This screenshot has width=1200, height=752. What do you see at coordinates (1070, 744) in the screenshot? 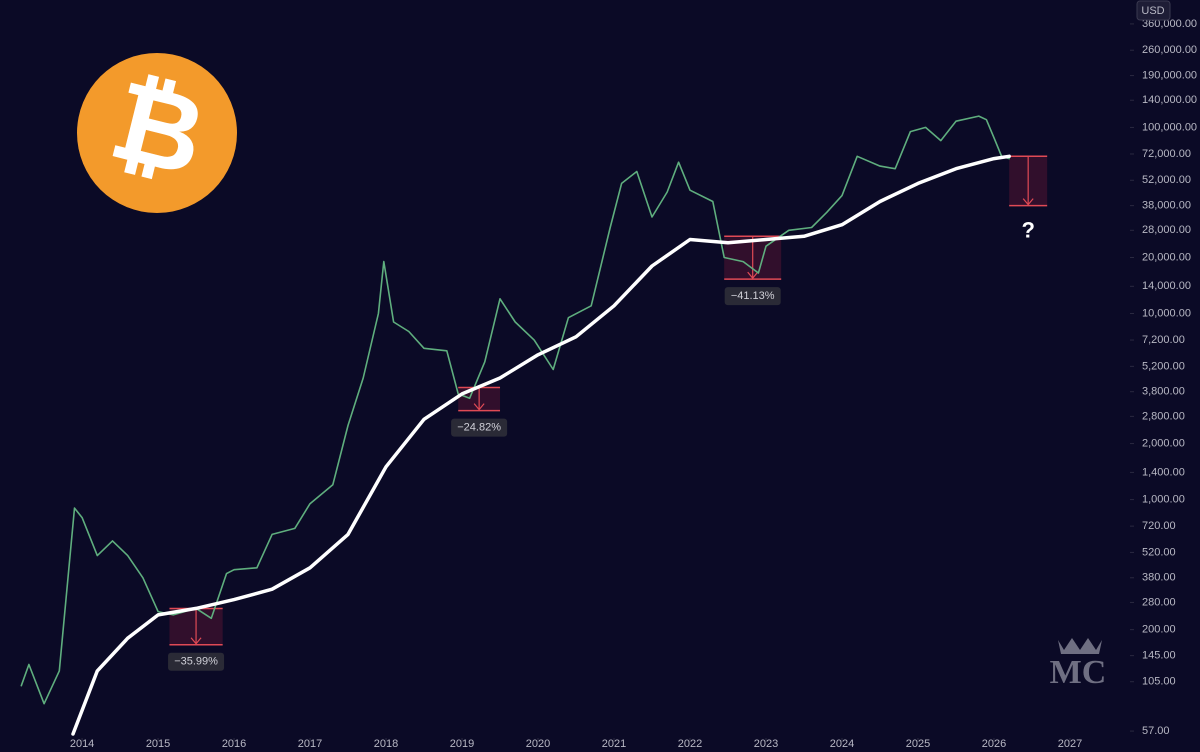
I see `x-tick-label: 2027` at bounding box center [1070, 744].